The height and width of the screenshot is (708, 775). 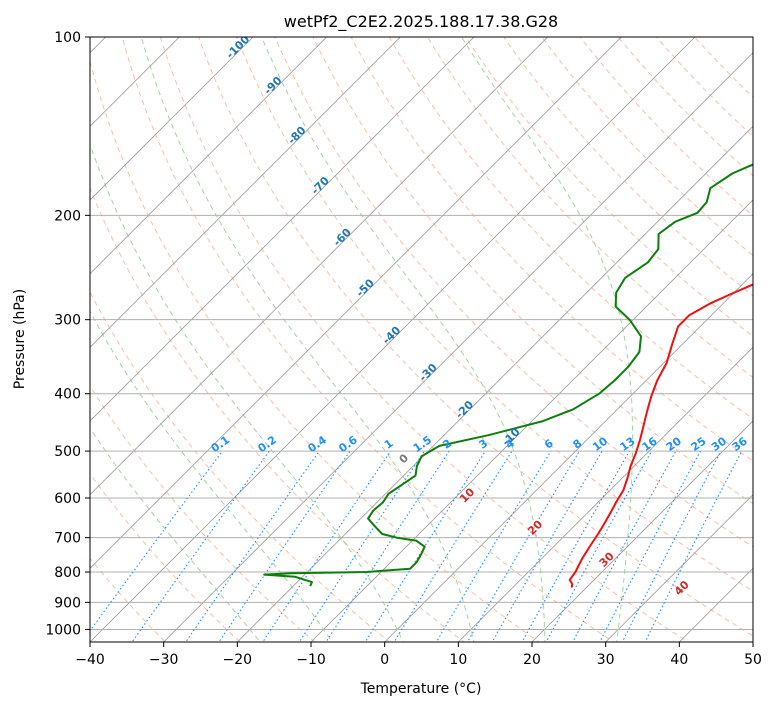 I want to click on x-tick-label: −40, so click(x=90, y=660).